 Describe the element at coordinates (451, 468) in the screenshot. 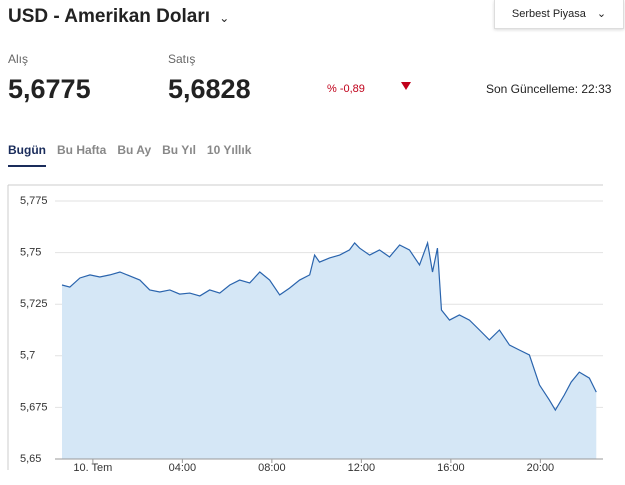

I see `x-tick-label: 16:00` at that location.